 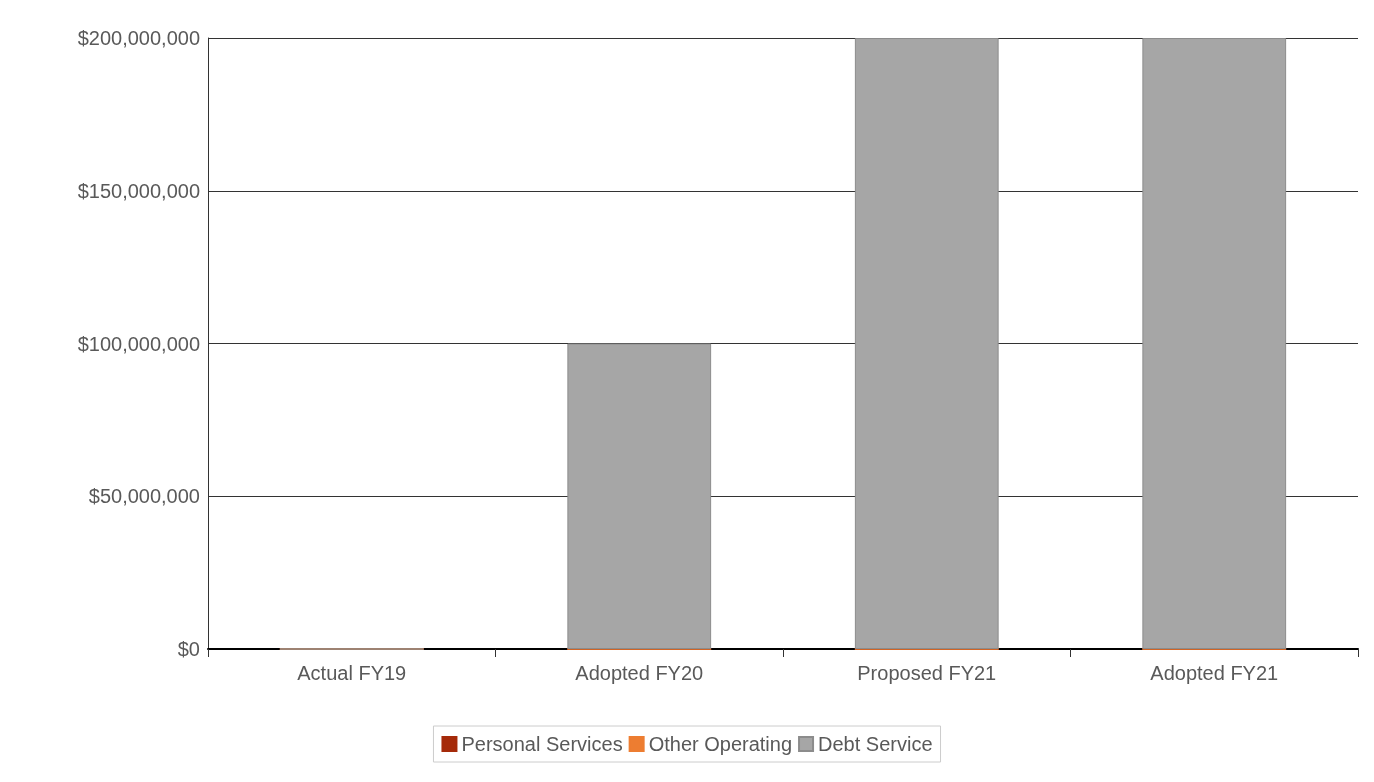 I want to click on legend-label: Debt Service, so click(x=875, y=744).